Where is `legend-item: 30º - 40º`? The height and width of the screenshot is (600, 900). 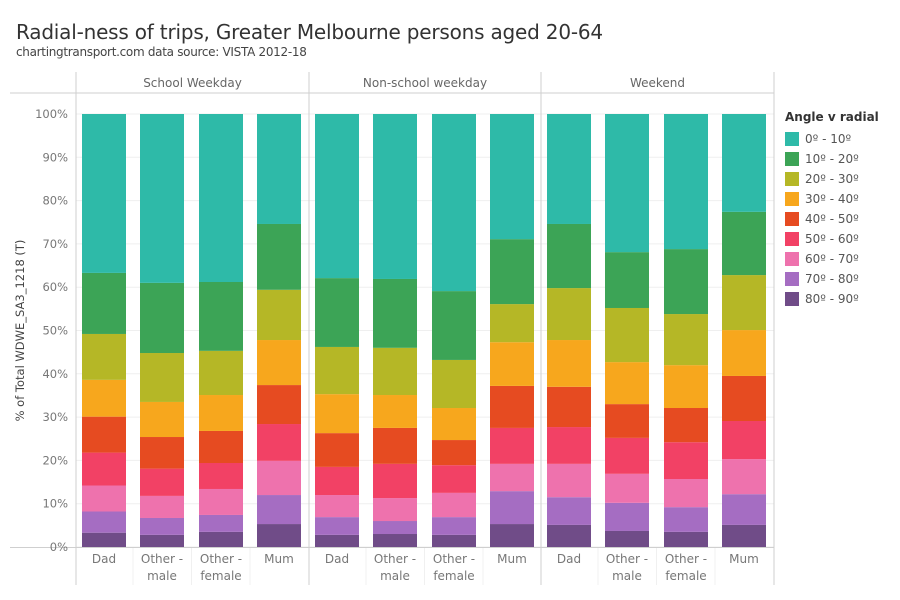
legend-item: 30º - 40º is located at coordinates (832, 199).